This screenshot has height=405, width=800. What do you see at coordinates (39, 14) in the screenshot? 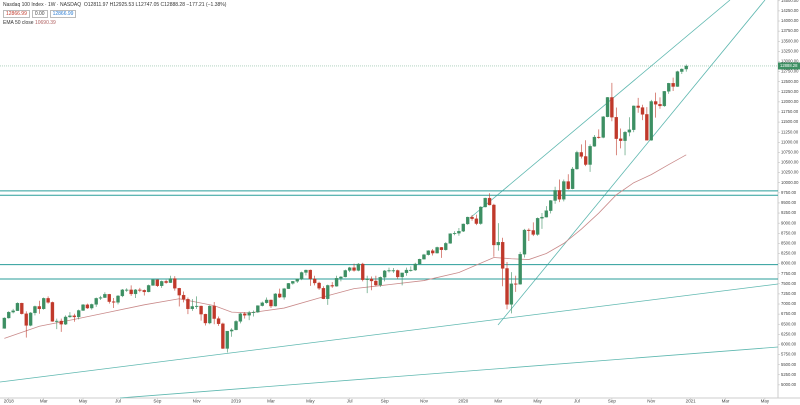
I see `price-box: 0.00` at bounding box center [39, 14].